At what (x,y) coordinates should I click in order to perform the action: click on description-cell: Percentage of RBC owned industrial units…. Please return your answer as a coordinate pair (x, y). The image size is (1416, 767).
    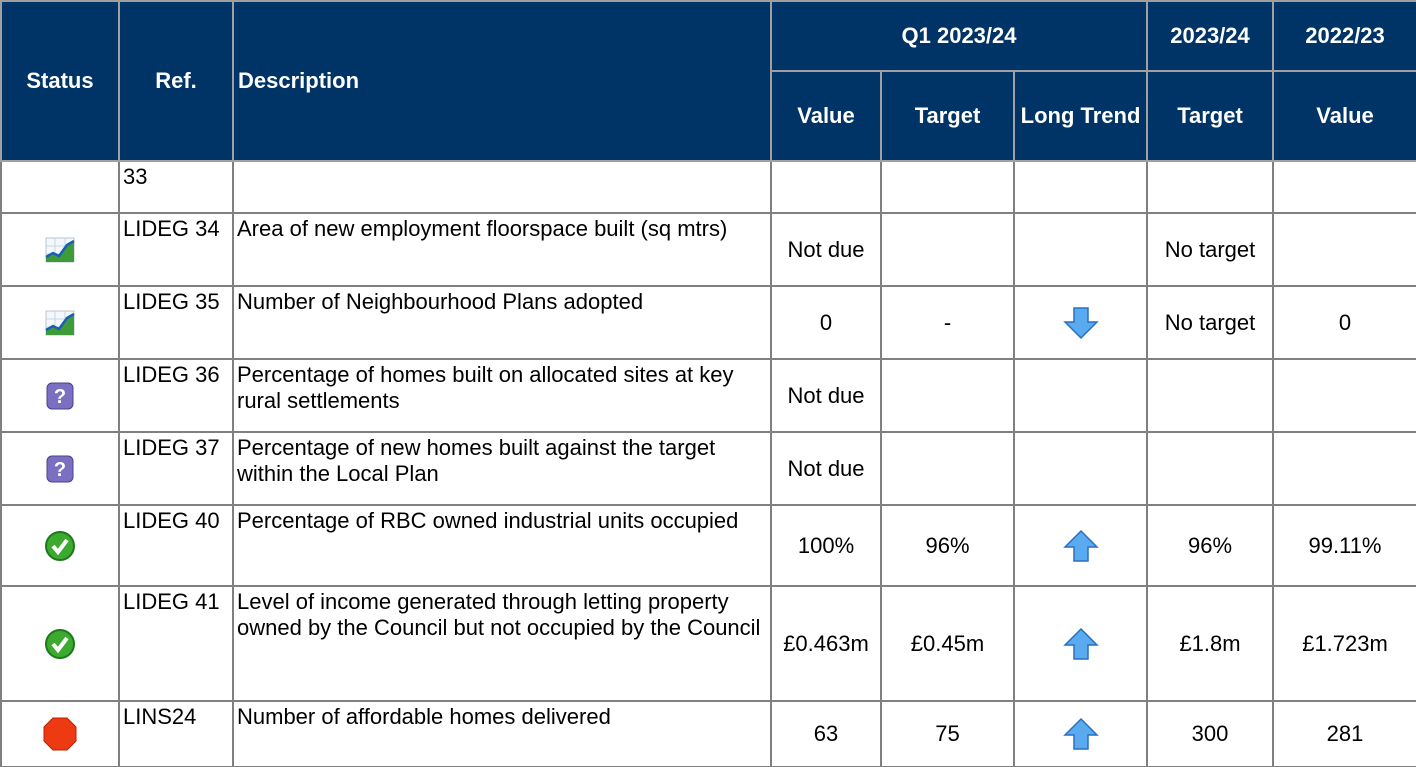
    Looking at the image, I should click on (502, 545).